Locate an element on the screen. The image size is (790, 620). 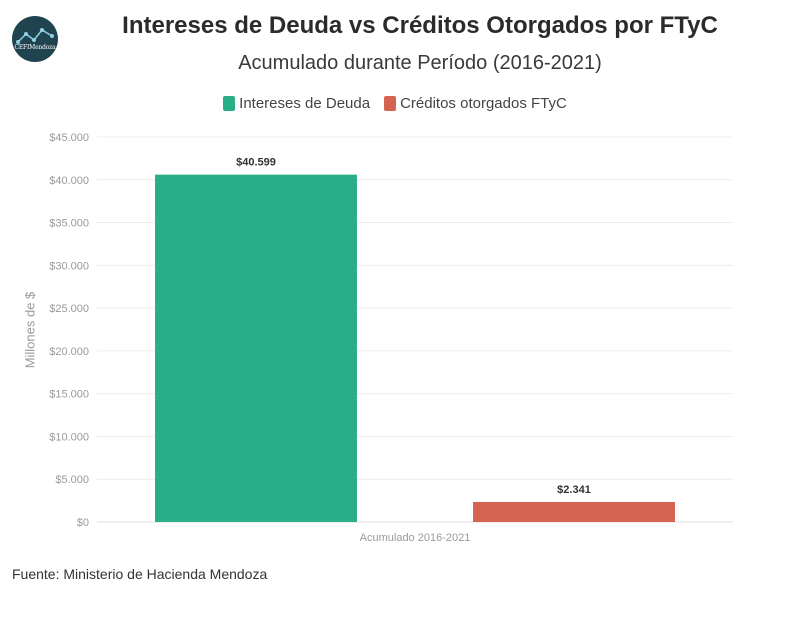
chart-subtitle: Acumulado durante Período (2016-2021) is located at coordinates (420, 63).